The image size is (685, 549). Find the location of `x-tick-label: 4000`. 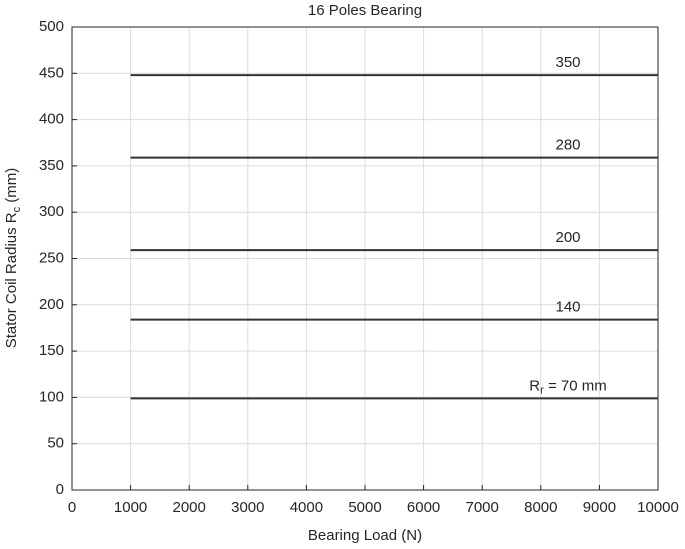

x-tick-label: 4000 is located at coordinates (306, 507).